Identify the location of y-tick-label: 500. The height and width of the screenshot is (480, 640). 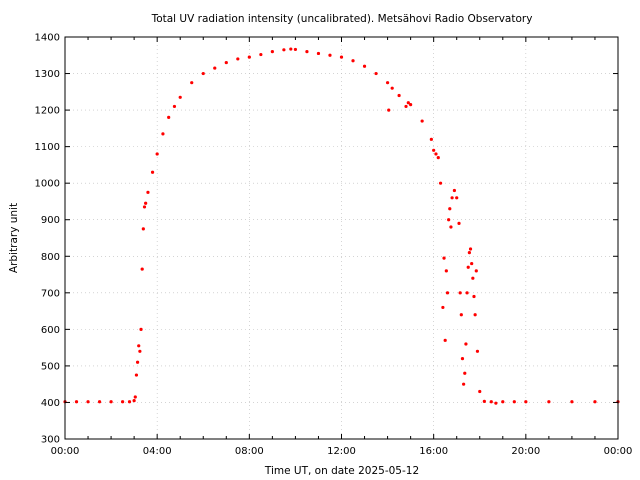
(50, 366).